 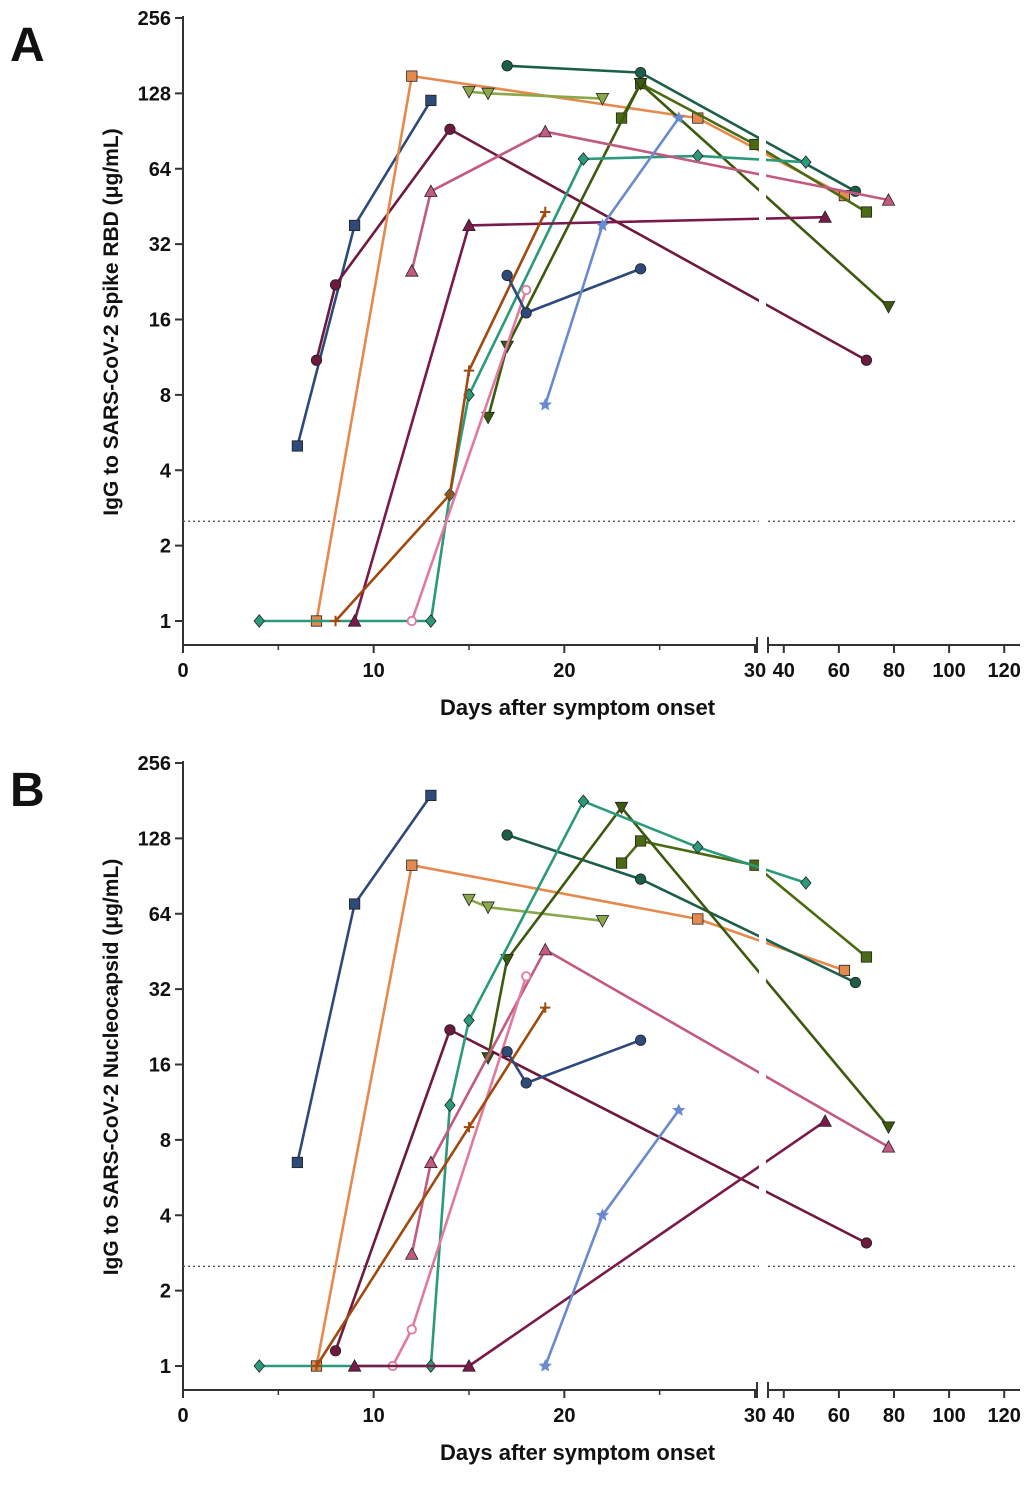 I want to click on x-tick-label: 0, so click(x=182, y=671).